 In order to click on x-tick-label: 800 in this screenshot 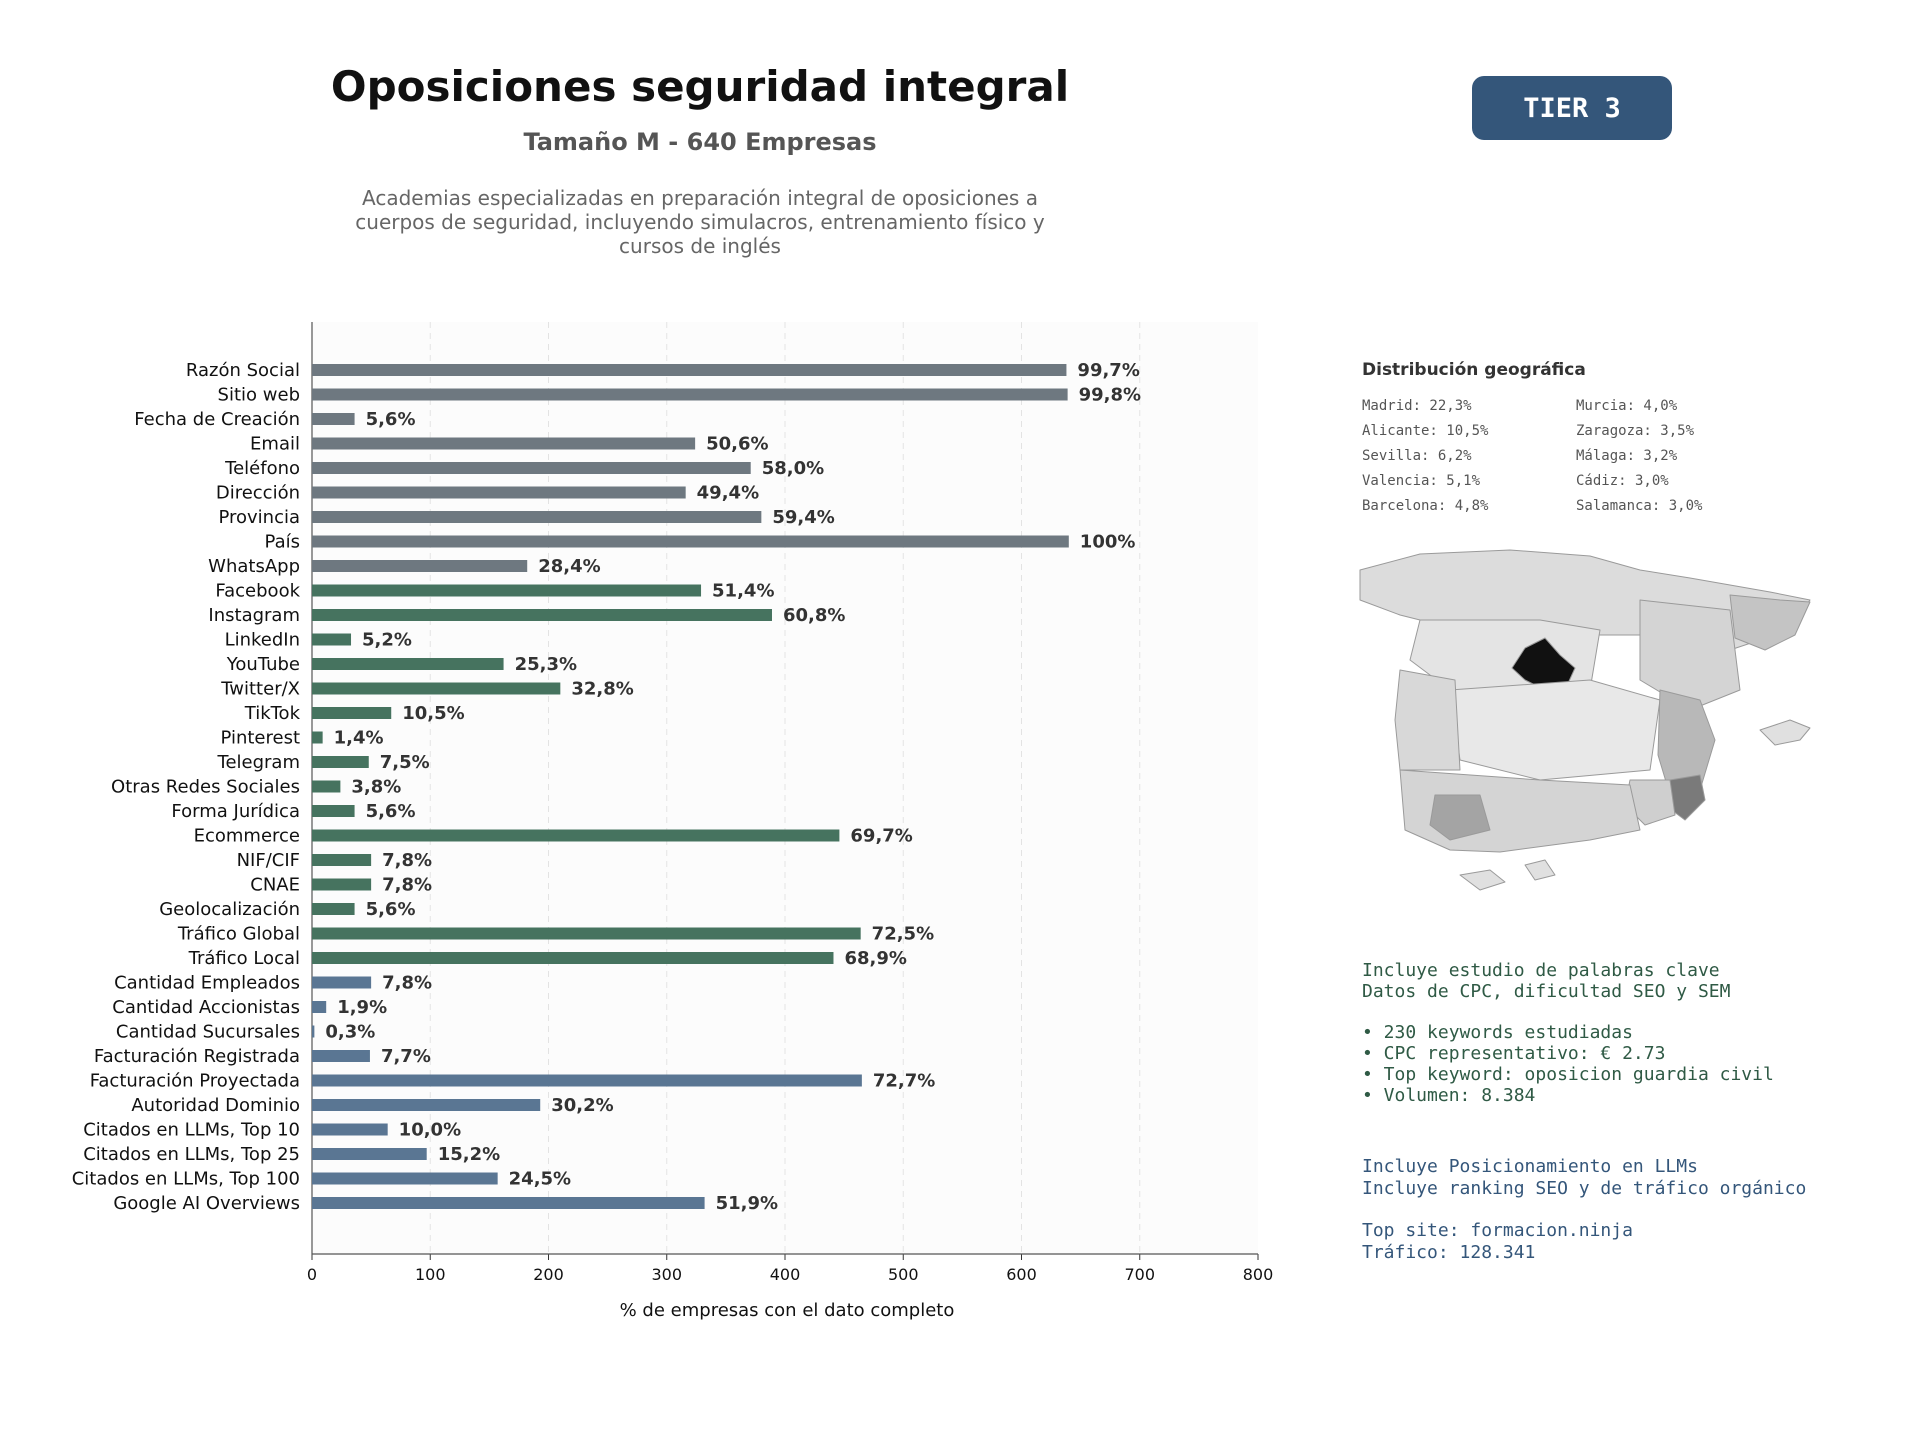, I will do `click(1258, 1274)`.